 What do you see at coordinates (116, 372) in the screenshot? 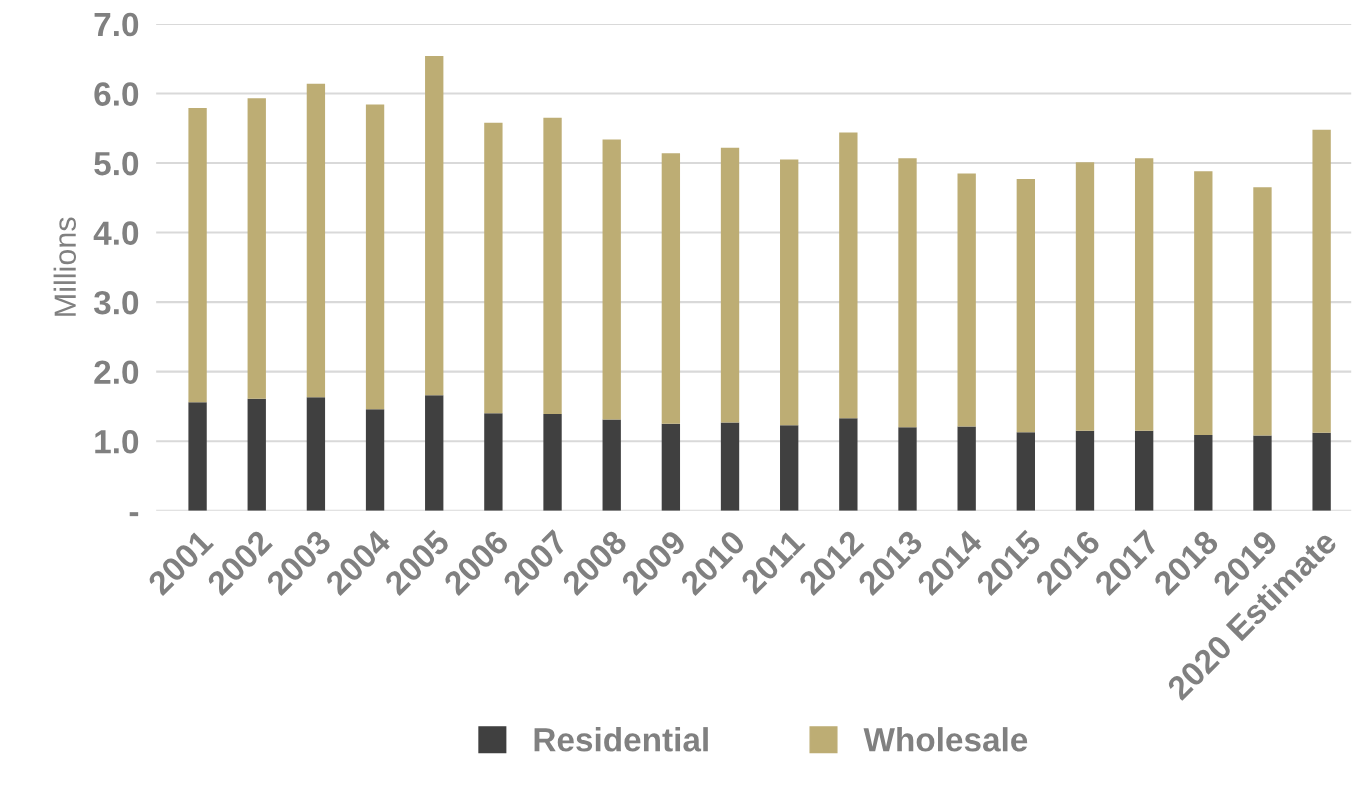
I see `y-tick-label: 2.0` at bounding box center [116, 372].